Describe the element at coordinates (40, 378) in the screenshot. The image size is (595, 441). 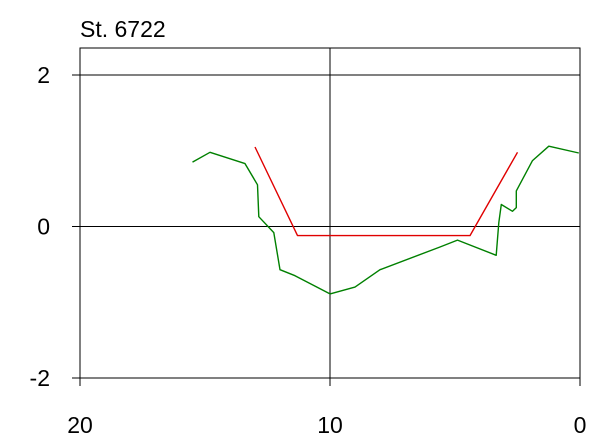
I see `y-tick-label: -2` at that location.